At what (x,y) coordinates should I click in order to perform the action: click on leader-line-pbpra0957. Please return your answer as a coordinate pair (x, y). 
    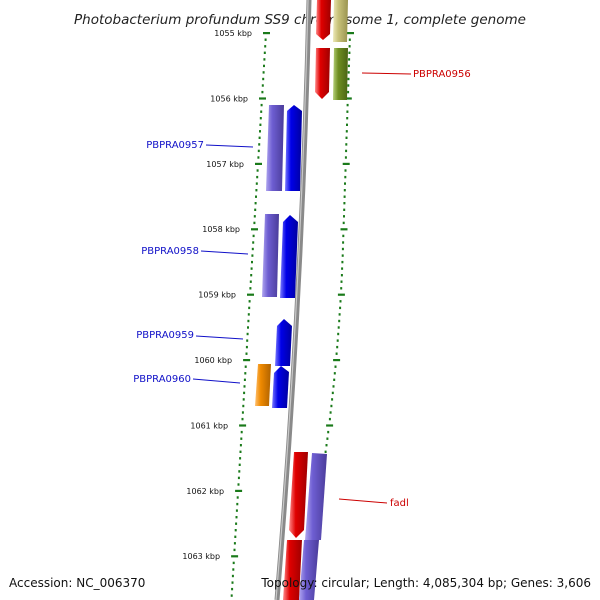
    Looking at the image, I should click on (229, 146).